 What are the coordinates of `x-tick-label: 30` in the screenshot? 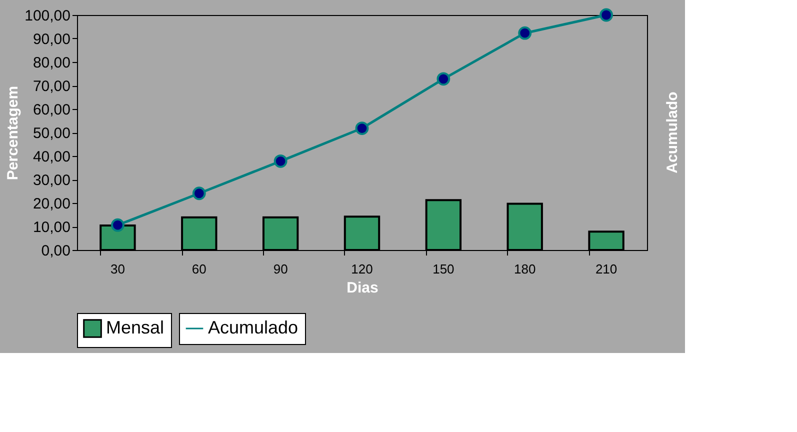 It's located at (117, 269).